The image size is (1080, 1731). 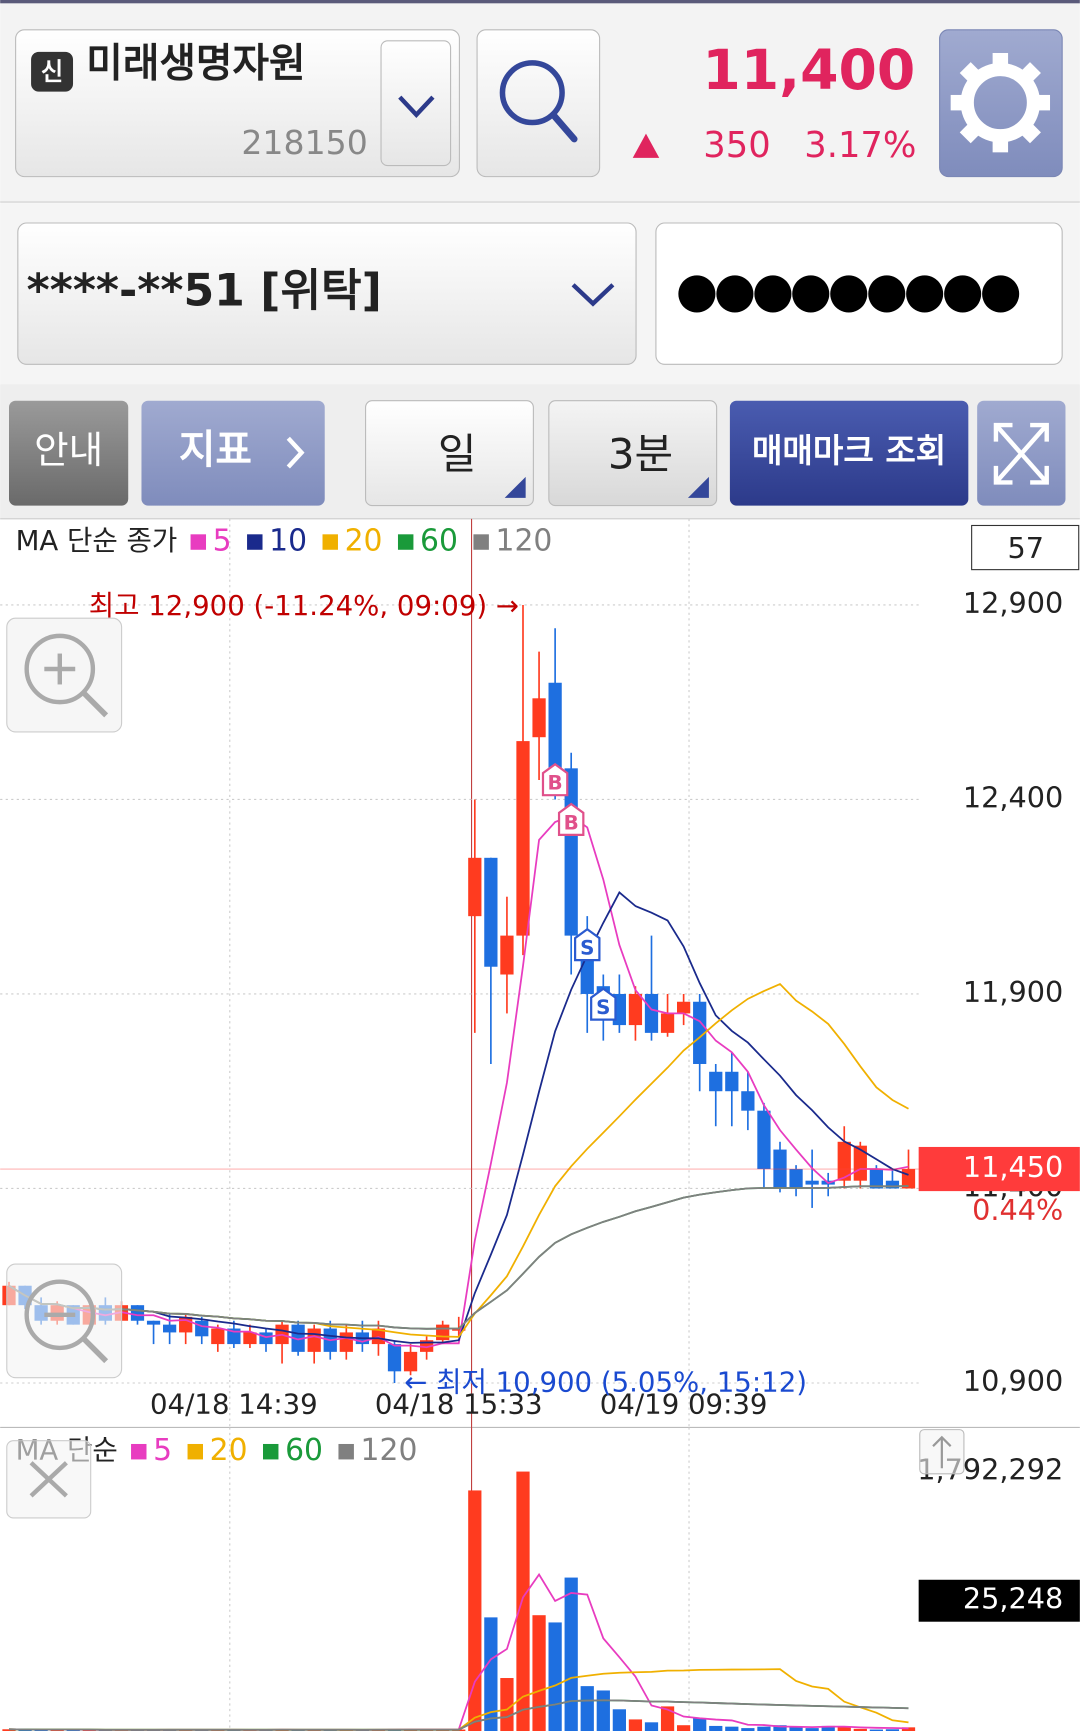 I want to click on search-icon, so click(x=563, y=127).